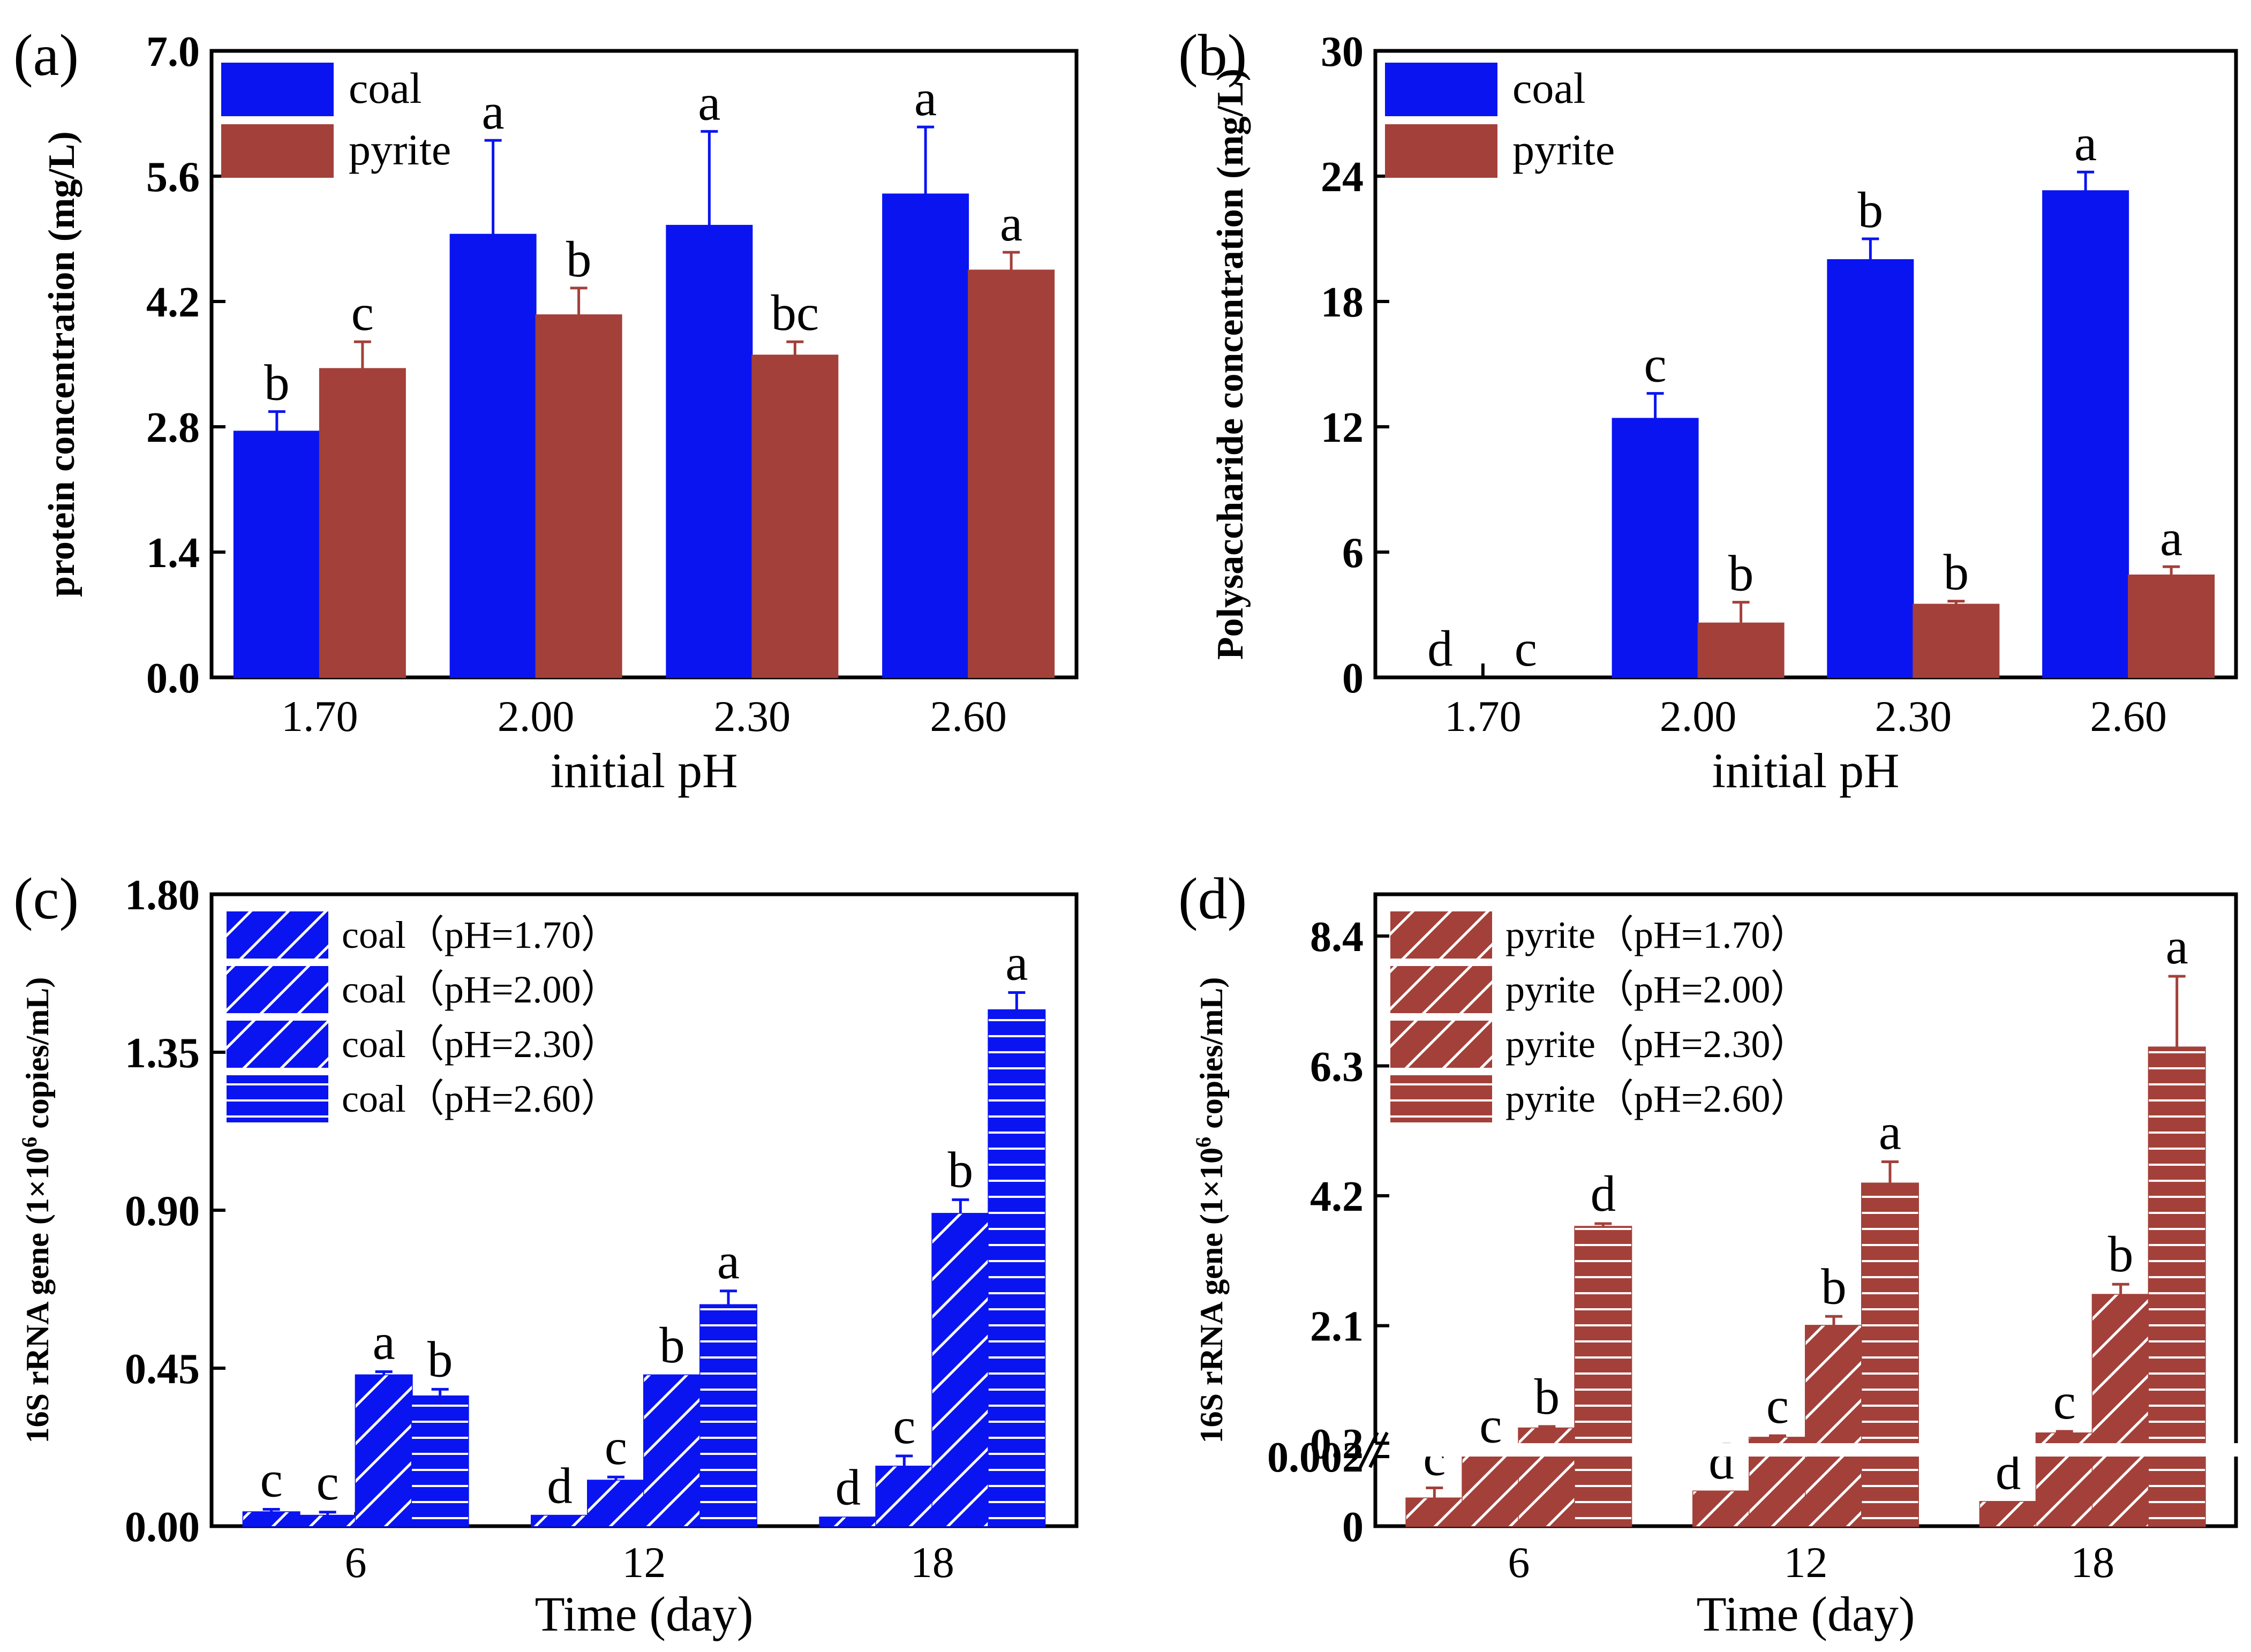 The width and height of the screenshot is (2251, 1652). What do you see at coordinates (162, 1369) in the screenshot?
I see `panel-c-ytick-label: 0.45` at bounding box center [162, 1369].